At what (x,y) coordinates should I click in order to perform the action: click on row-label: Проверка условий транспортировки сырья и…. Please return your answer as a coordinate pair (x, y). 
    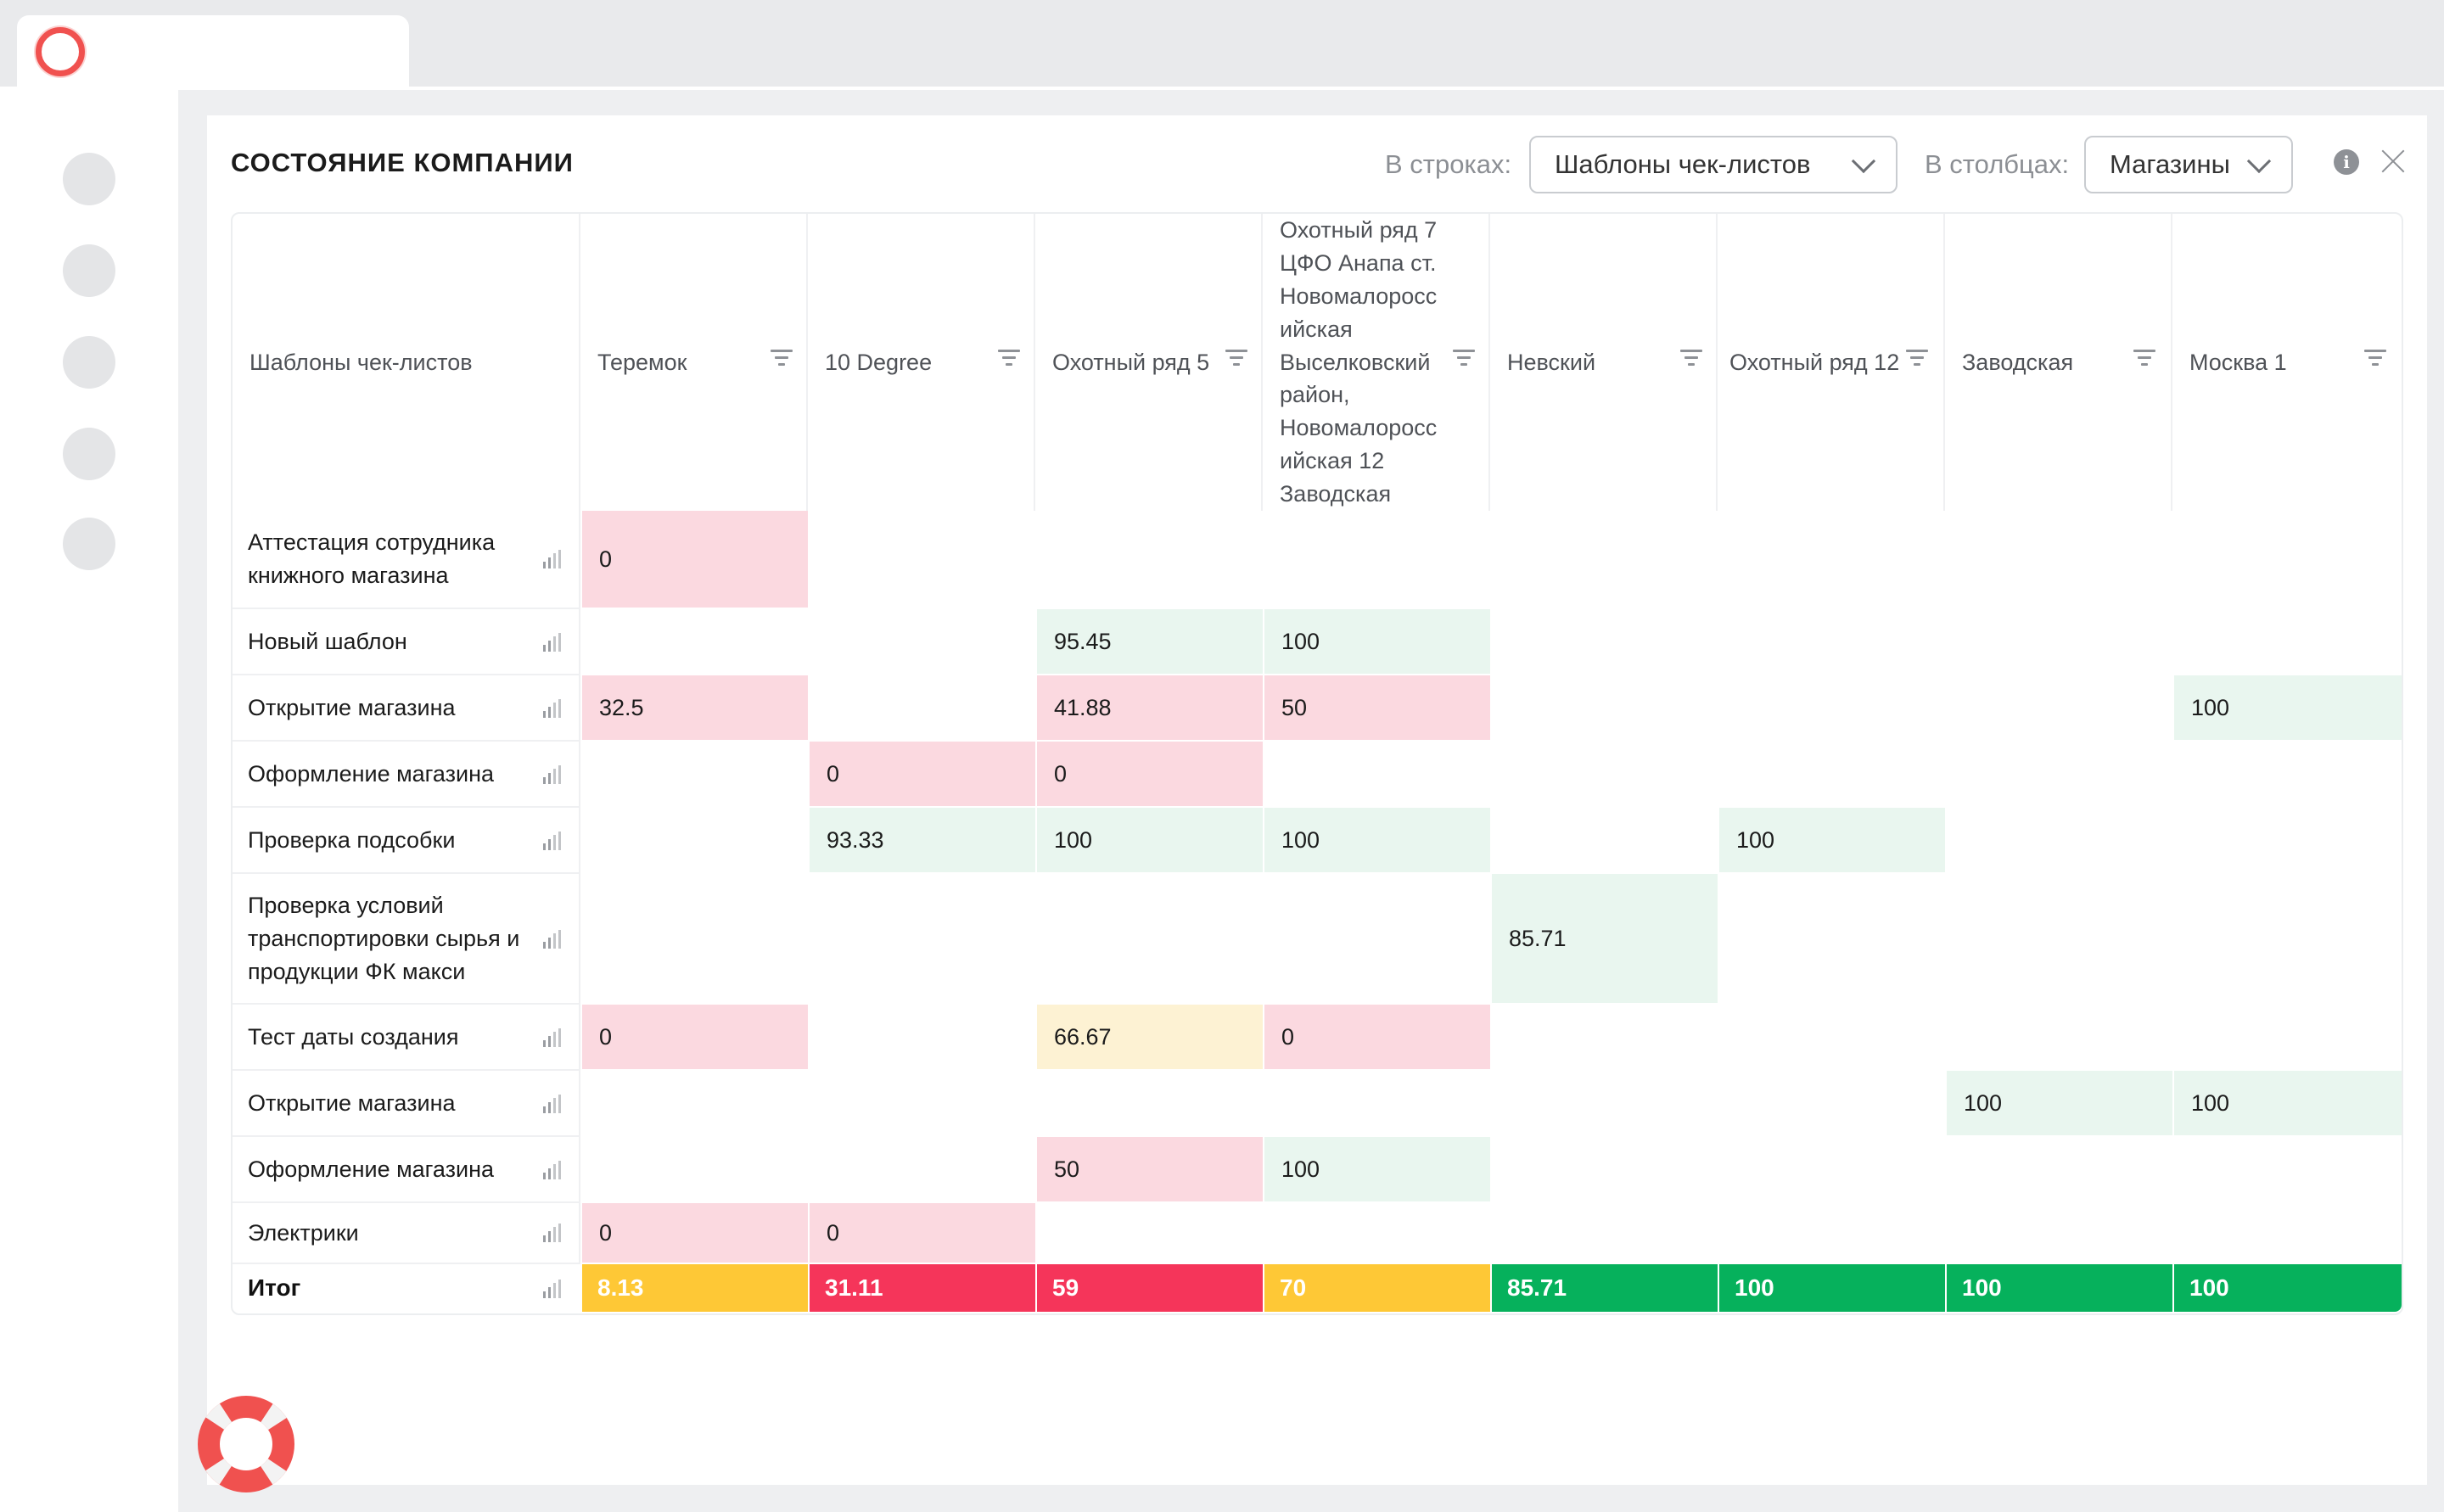
    Looking at the image, I should click on (406, 939).